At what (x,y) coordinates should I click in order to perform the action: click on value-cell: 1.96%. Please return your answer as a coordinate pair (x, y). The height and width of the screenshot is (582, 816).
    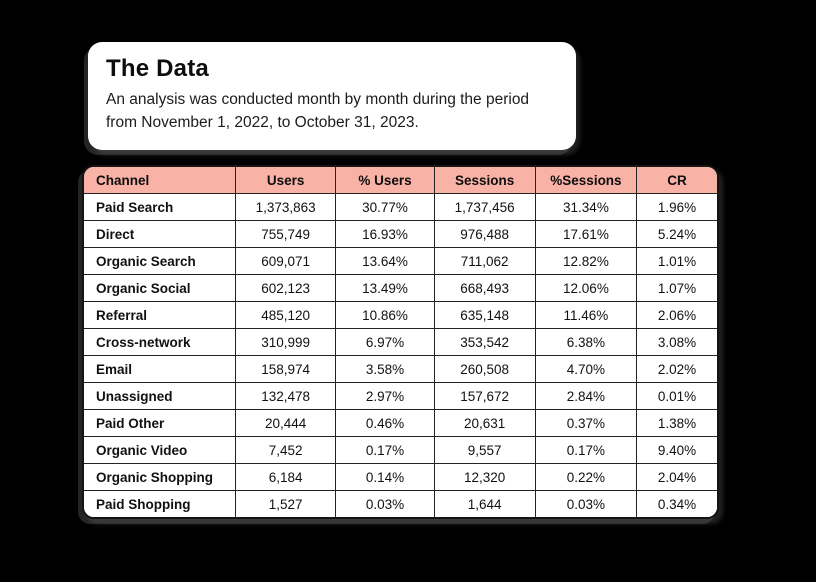
    Looking at the image, I should click on (676, 207).